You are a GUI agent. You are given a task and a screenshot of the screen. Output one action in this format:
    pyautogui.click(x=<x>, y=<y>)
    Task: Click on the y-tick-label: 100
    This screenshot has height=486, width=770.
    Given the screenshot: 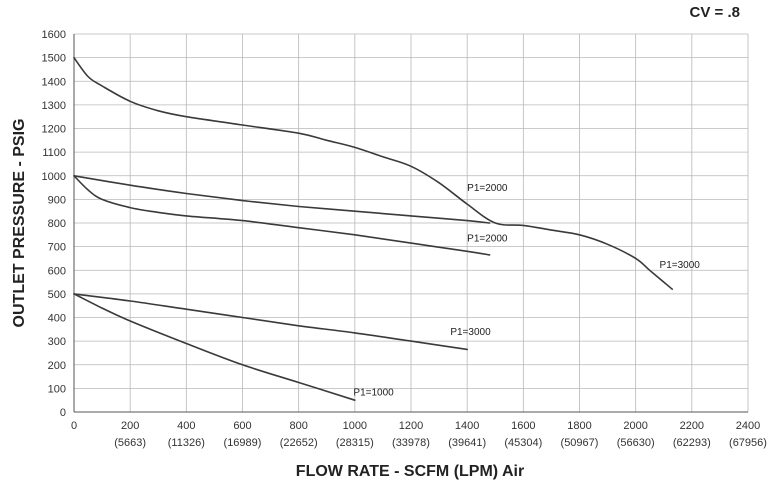 What is the action you would take?
    pyautogui.click(x=57, y=389)
    